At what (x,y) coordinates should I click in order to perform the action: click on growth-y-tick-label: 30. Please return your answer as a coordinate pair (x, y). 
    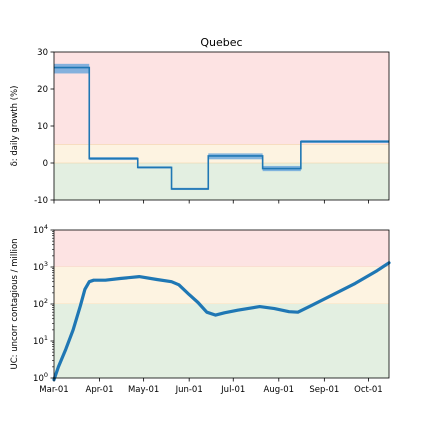
    Looking at the image, I should click on (42, 53).